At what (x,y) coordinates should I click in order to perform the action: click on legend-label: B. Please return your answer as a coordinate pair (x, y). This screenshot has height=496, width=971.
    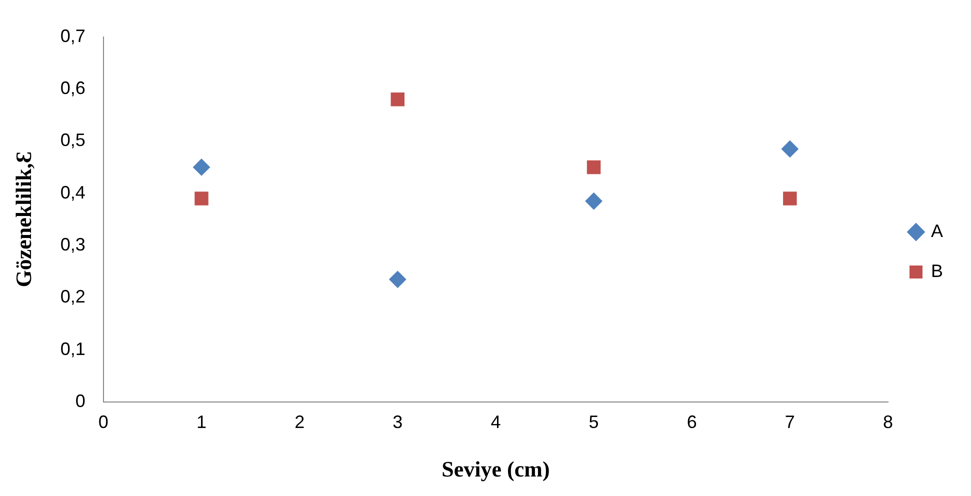
    Looking at the image, I should click on (937, 270).